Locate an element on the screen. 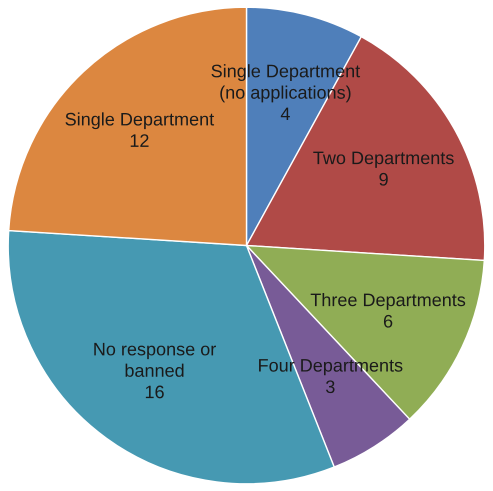 This screenshot has height=491, width=493. data-label: 12 is located at coordinates (139, 140).